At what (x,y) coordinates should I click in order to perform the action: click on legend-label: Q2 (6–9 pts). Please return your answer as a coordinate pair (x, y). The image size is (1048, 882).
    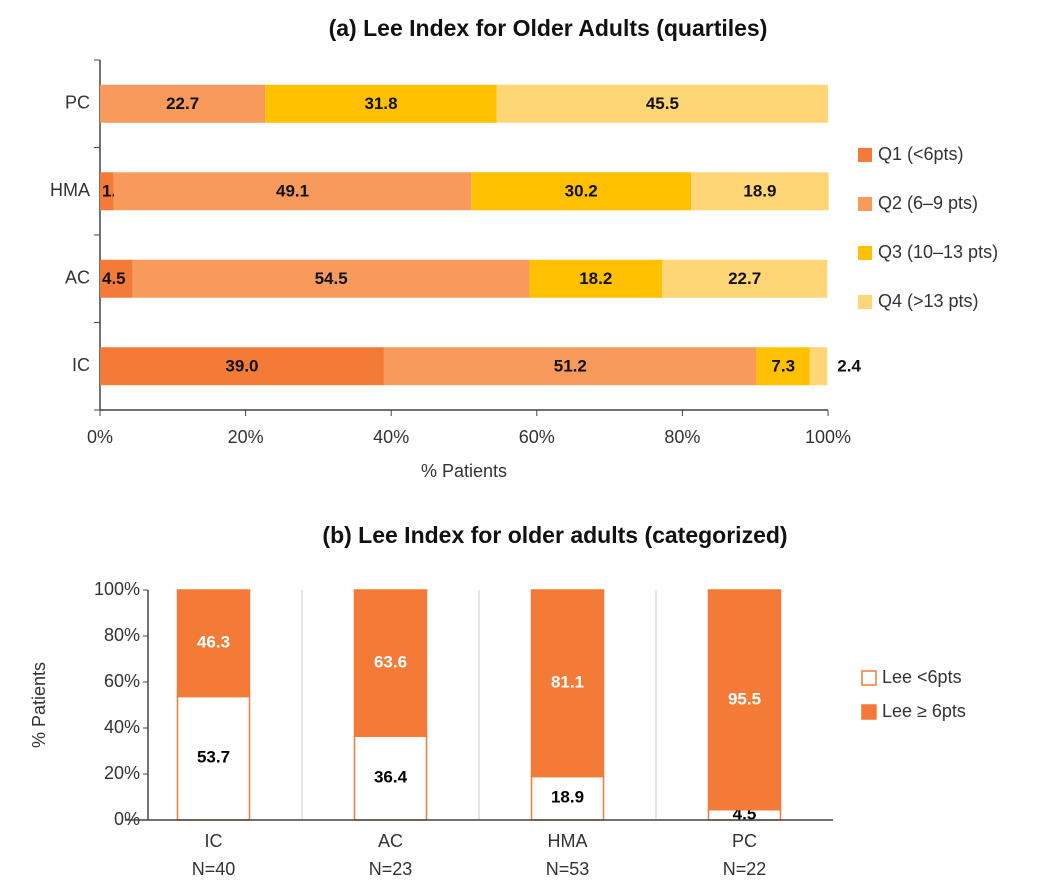
    Looking at the image, I should click on (928, 203).